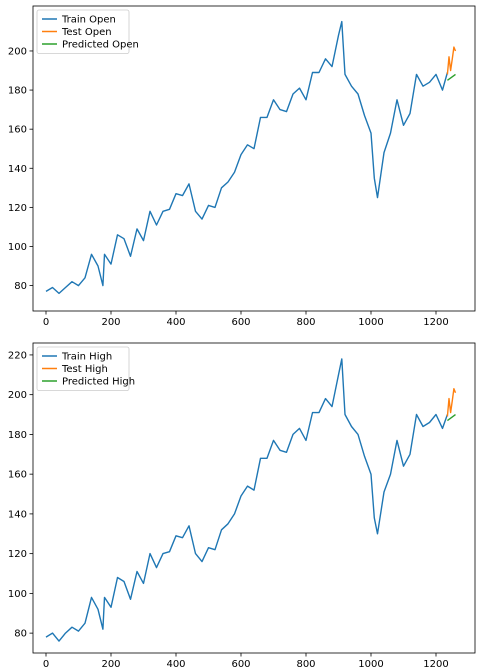  What do you see at coordinates (451, 60) in the screenshot?
I see `series-line-test-open` at bounding box center [451, 60].